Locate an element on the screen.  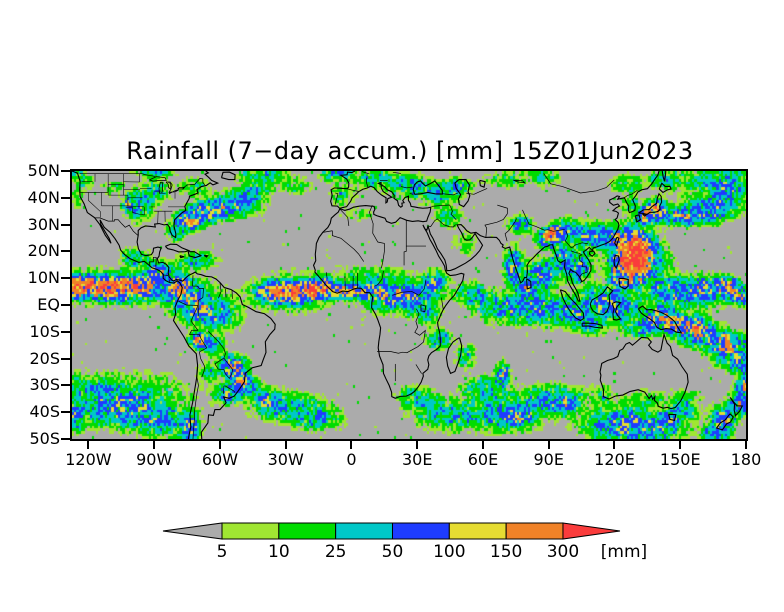
lat-tick-label: 20S is located at coordinates (44, 358).